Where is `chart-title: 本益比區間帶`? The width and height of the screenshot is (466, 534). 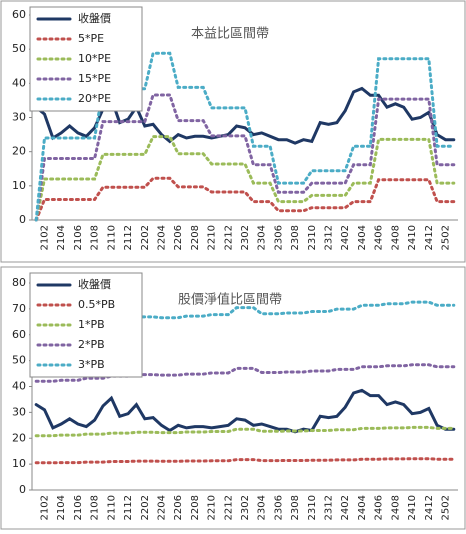 chart-title: 本益比區間帶 is located at coordinates (230, 34).